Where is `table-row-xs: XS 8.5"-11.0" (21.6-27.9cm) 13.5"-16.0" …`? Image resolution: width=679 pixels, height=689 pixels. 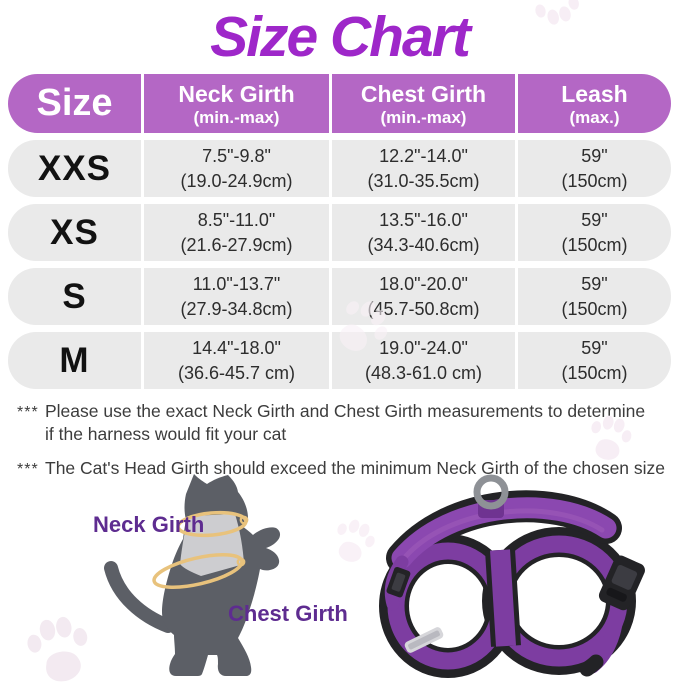
table-row-xs: XS 8.5"-11.0" (21.6-27.9cm) 13.5"-16.0" … is located at coordinates (339, 232).